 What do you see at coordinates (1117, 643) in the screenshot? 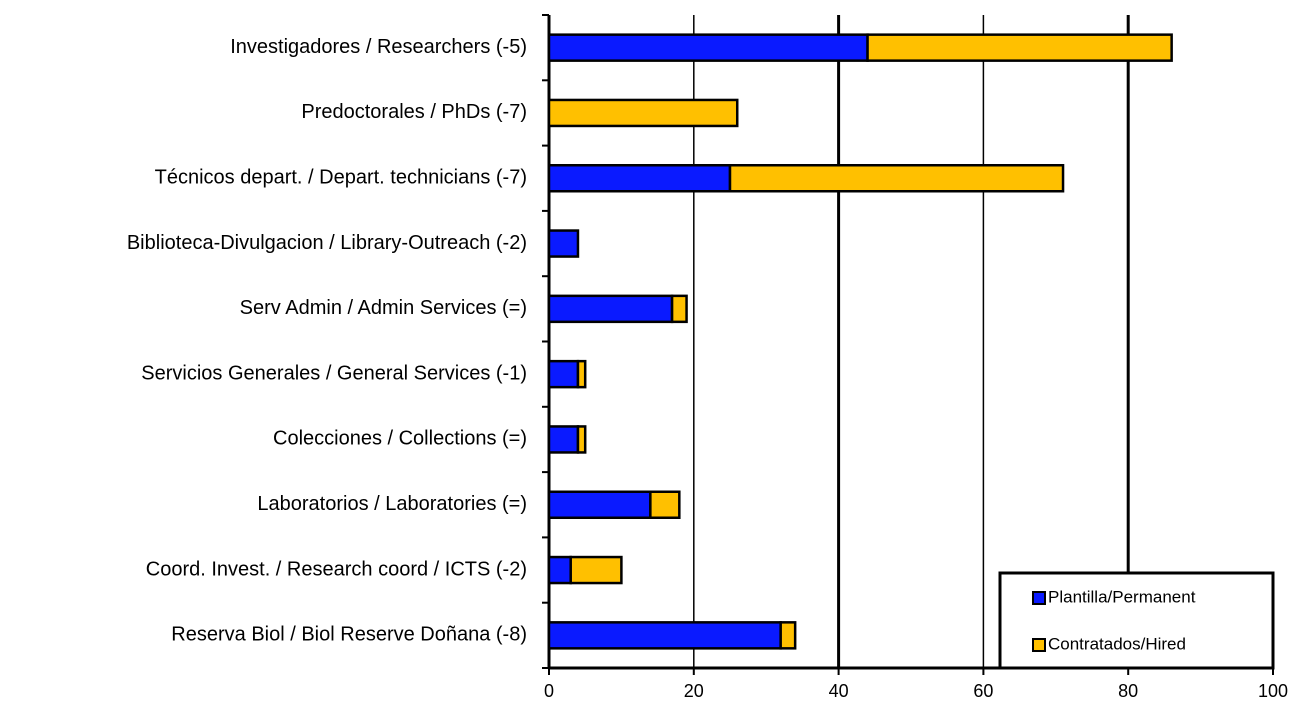
I see `legend-label: Contratados/Hired` at bounding box center [1117, 643].